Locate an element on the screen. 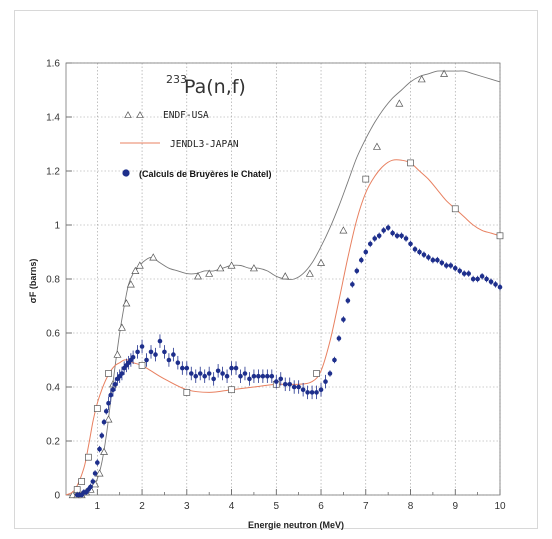 This screenshot has height=539, width=552. legend-marker-calc is located at coordinates (126, 173).